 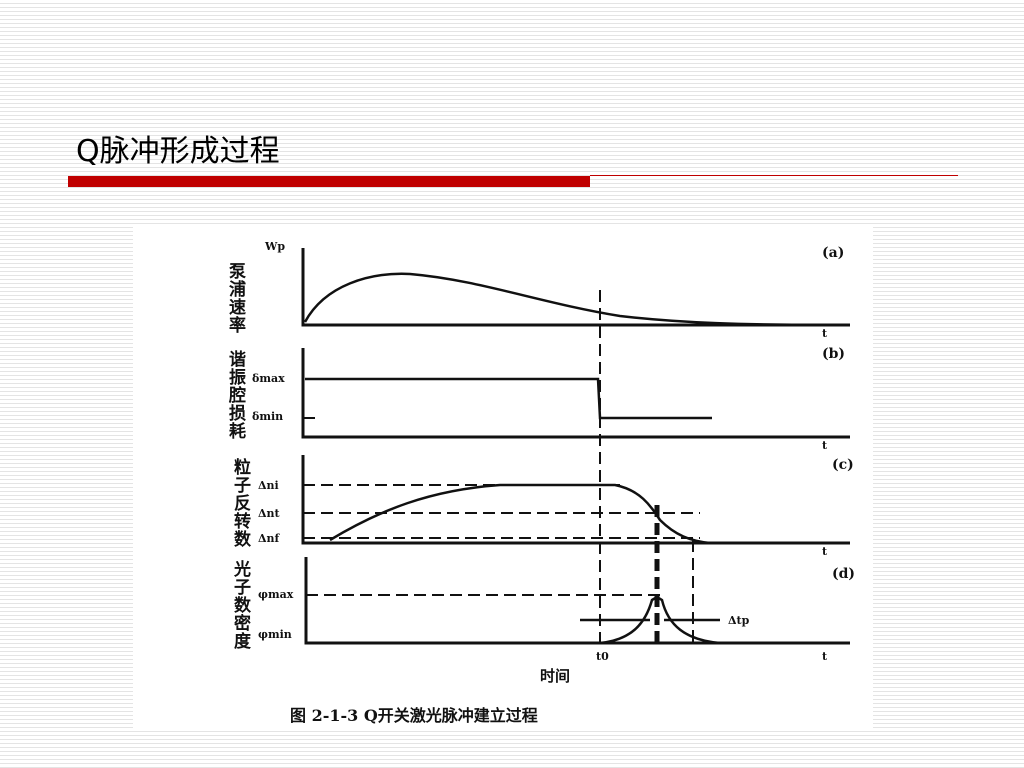 I want to click on level-label: Δnf, so click(x=269, y=538).